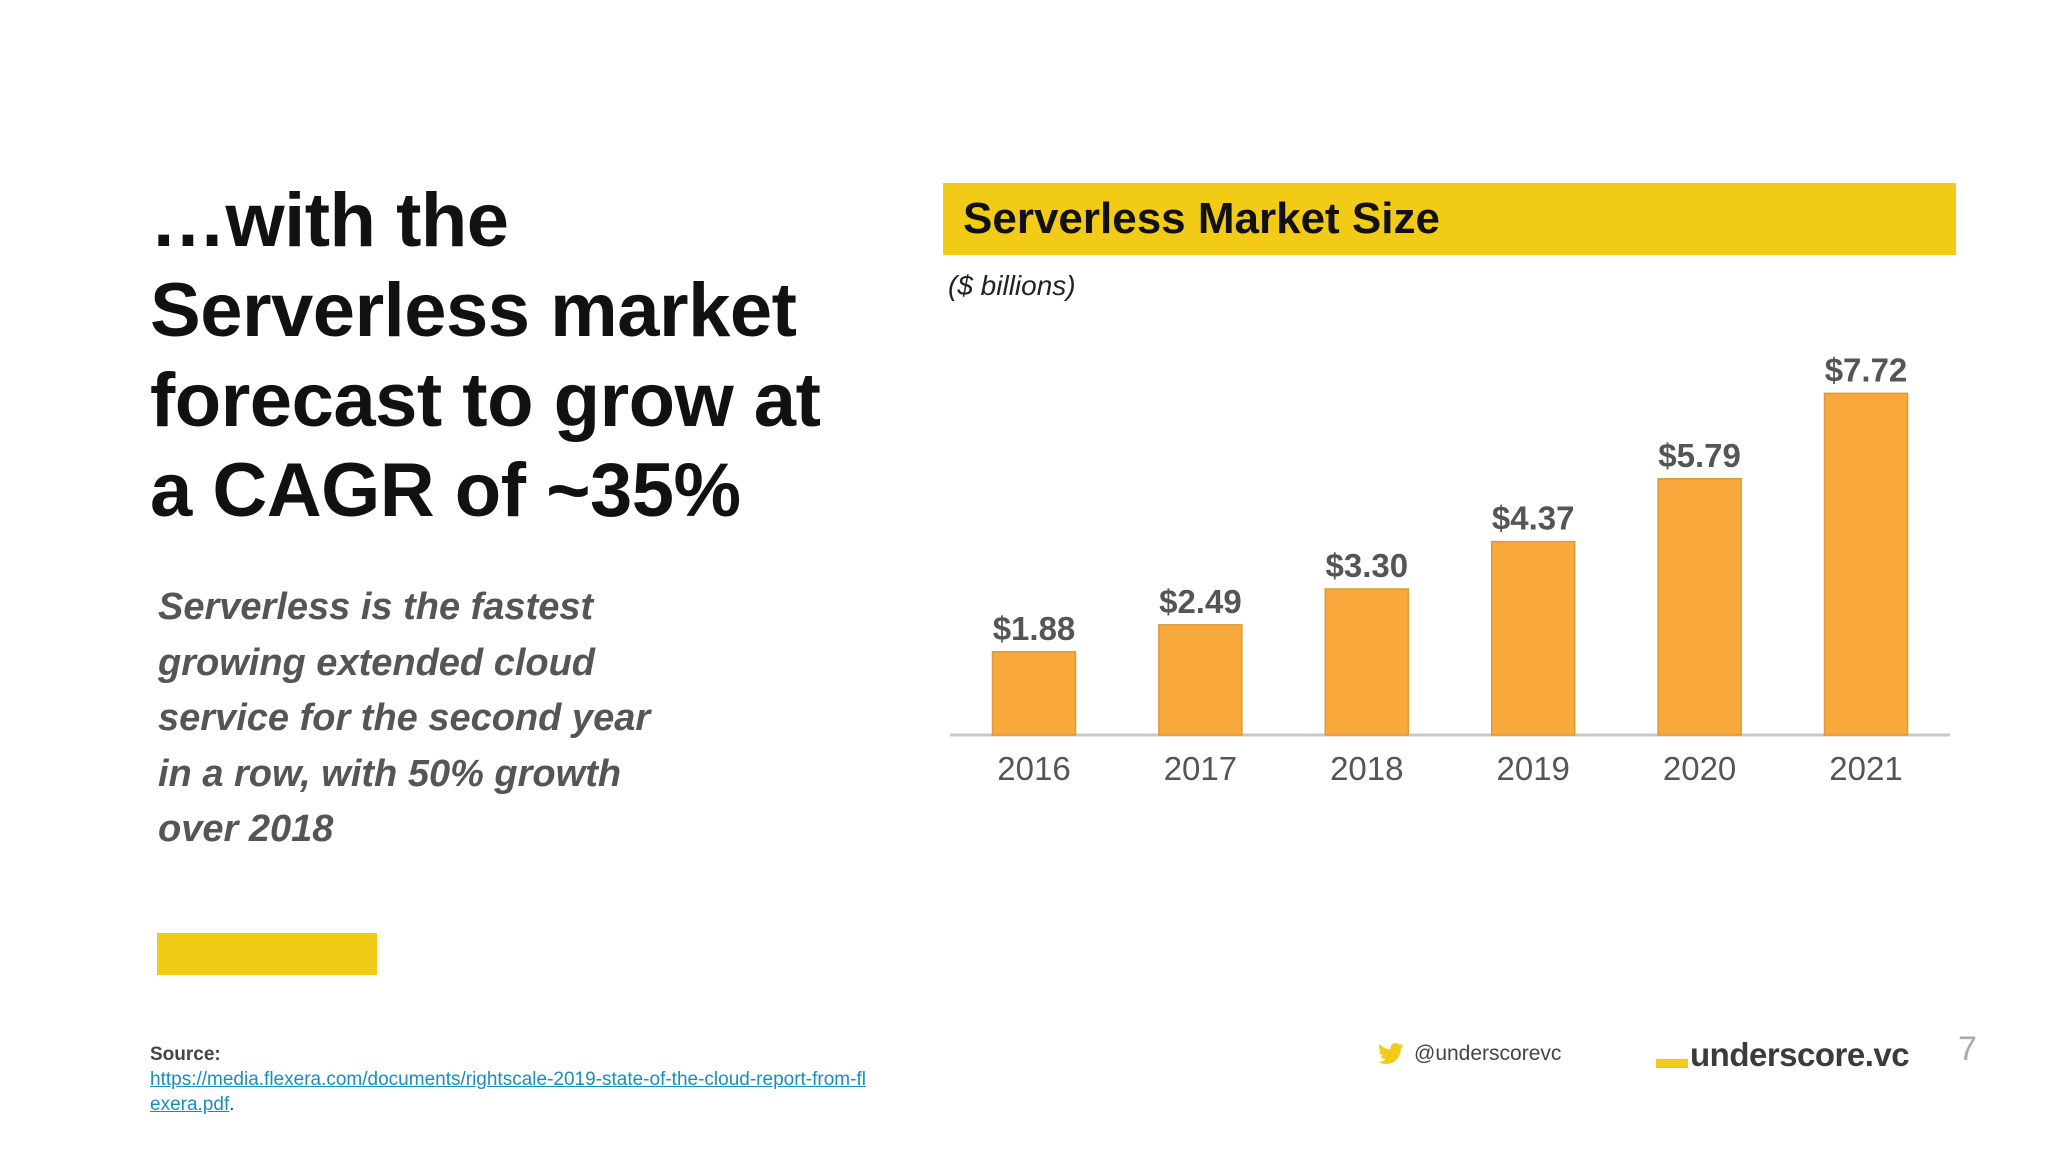  I want to click on source-suffix: ., so click(232, 1104).